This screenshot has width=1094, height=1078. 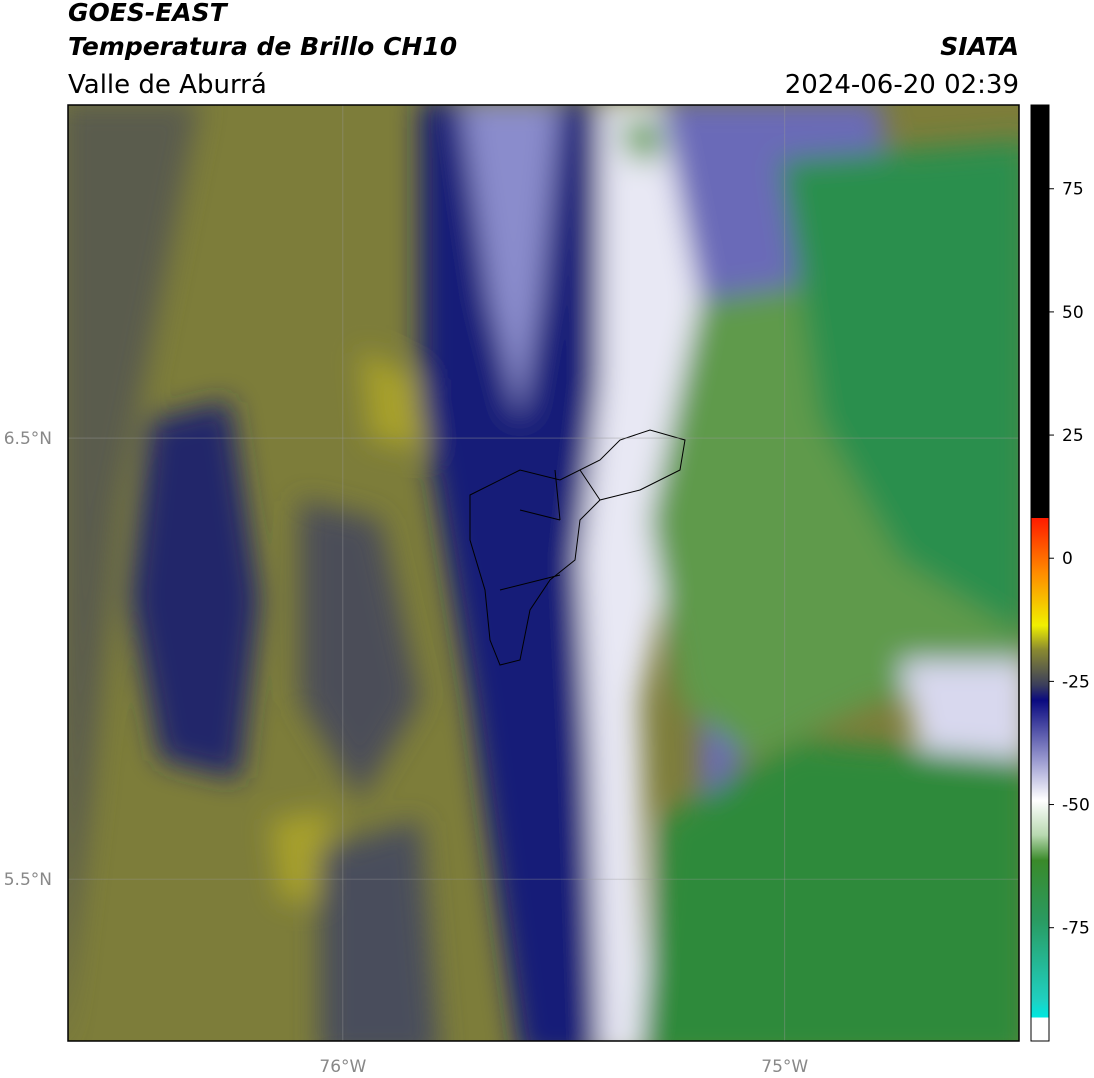 I want to click on colorbar-tick-label: 75, so click(x=1073, y=190).